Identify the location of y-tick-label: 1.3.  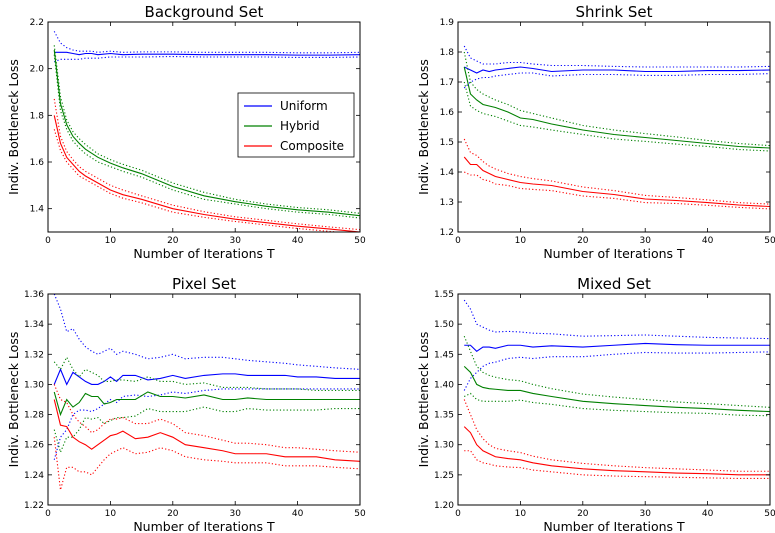
(447, 203).